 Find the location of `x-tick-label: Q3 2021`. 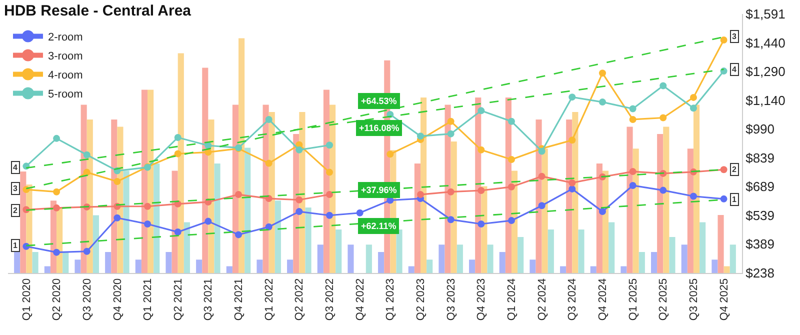

x-tick-label: Q3 2021 is located at coordinates (208, 299).